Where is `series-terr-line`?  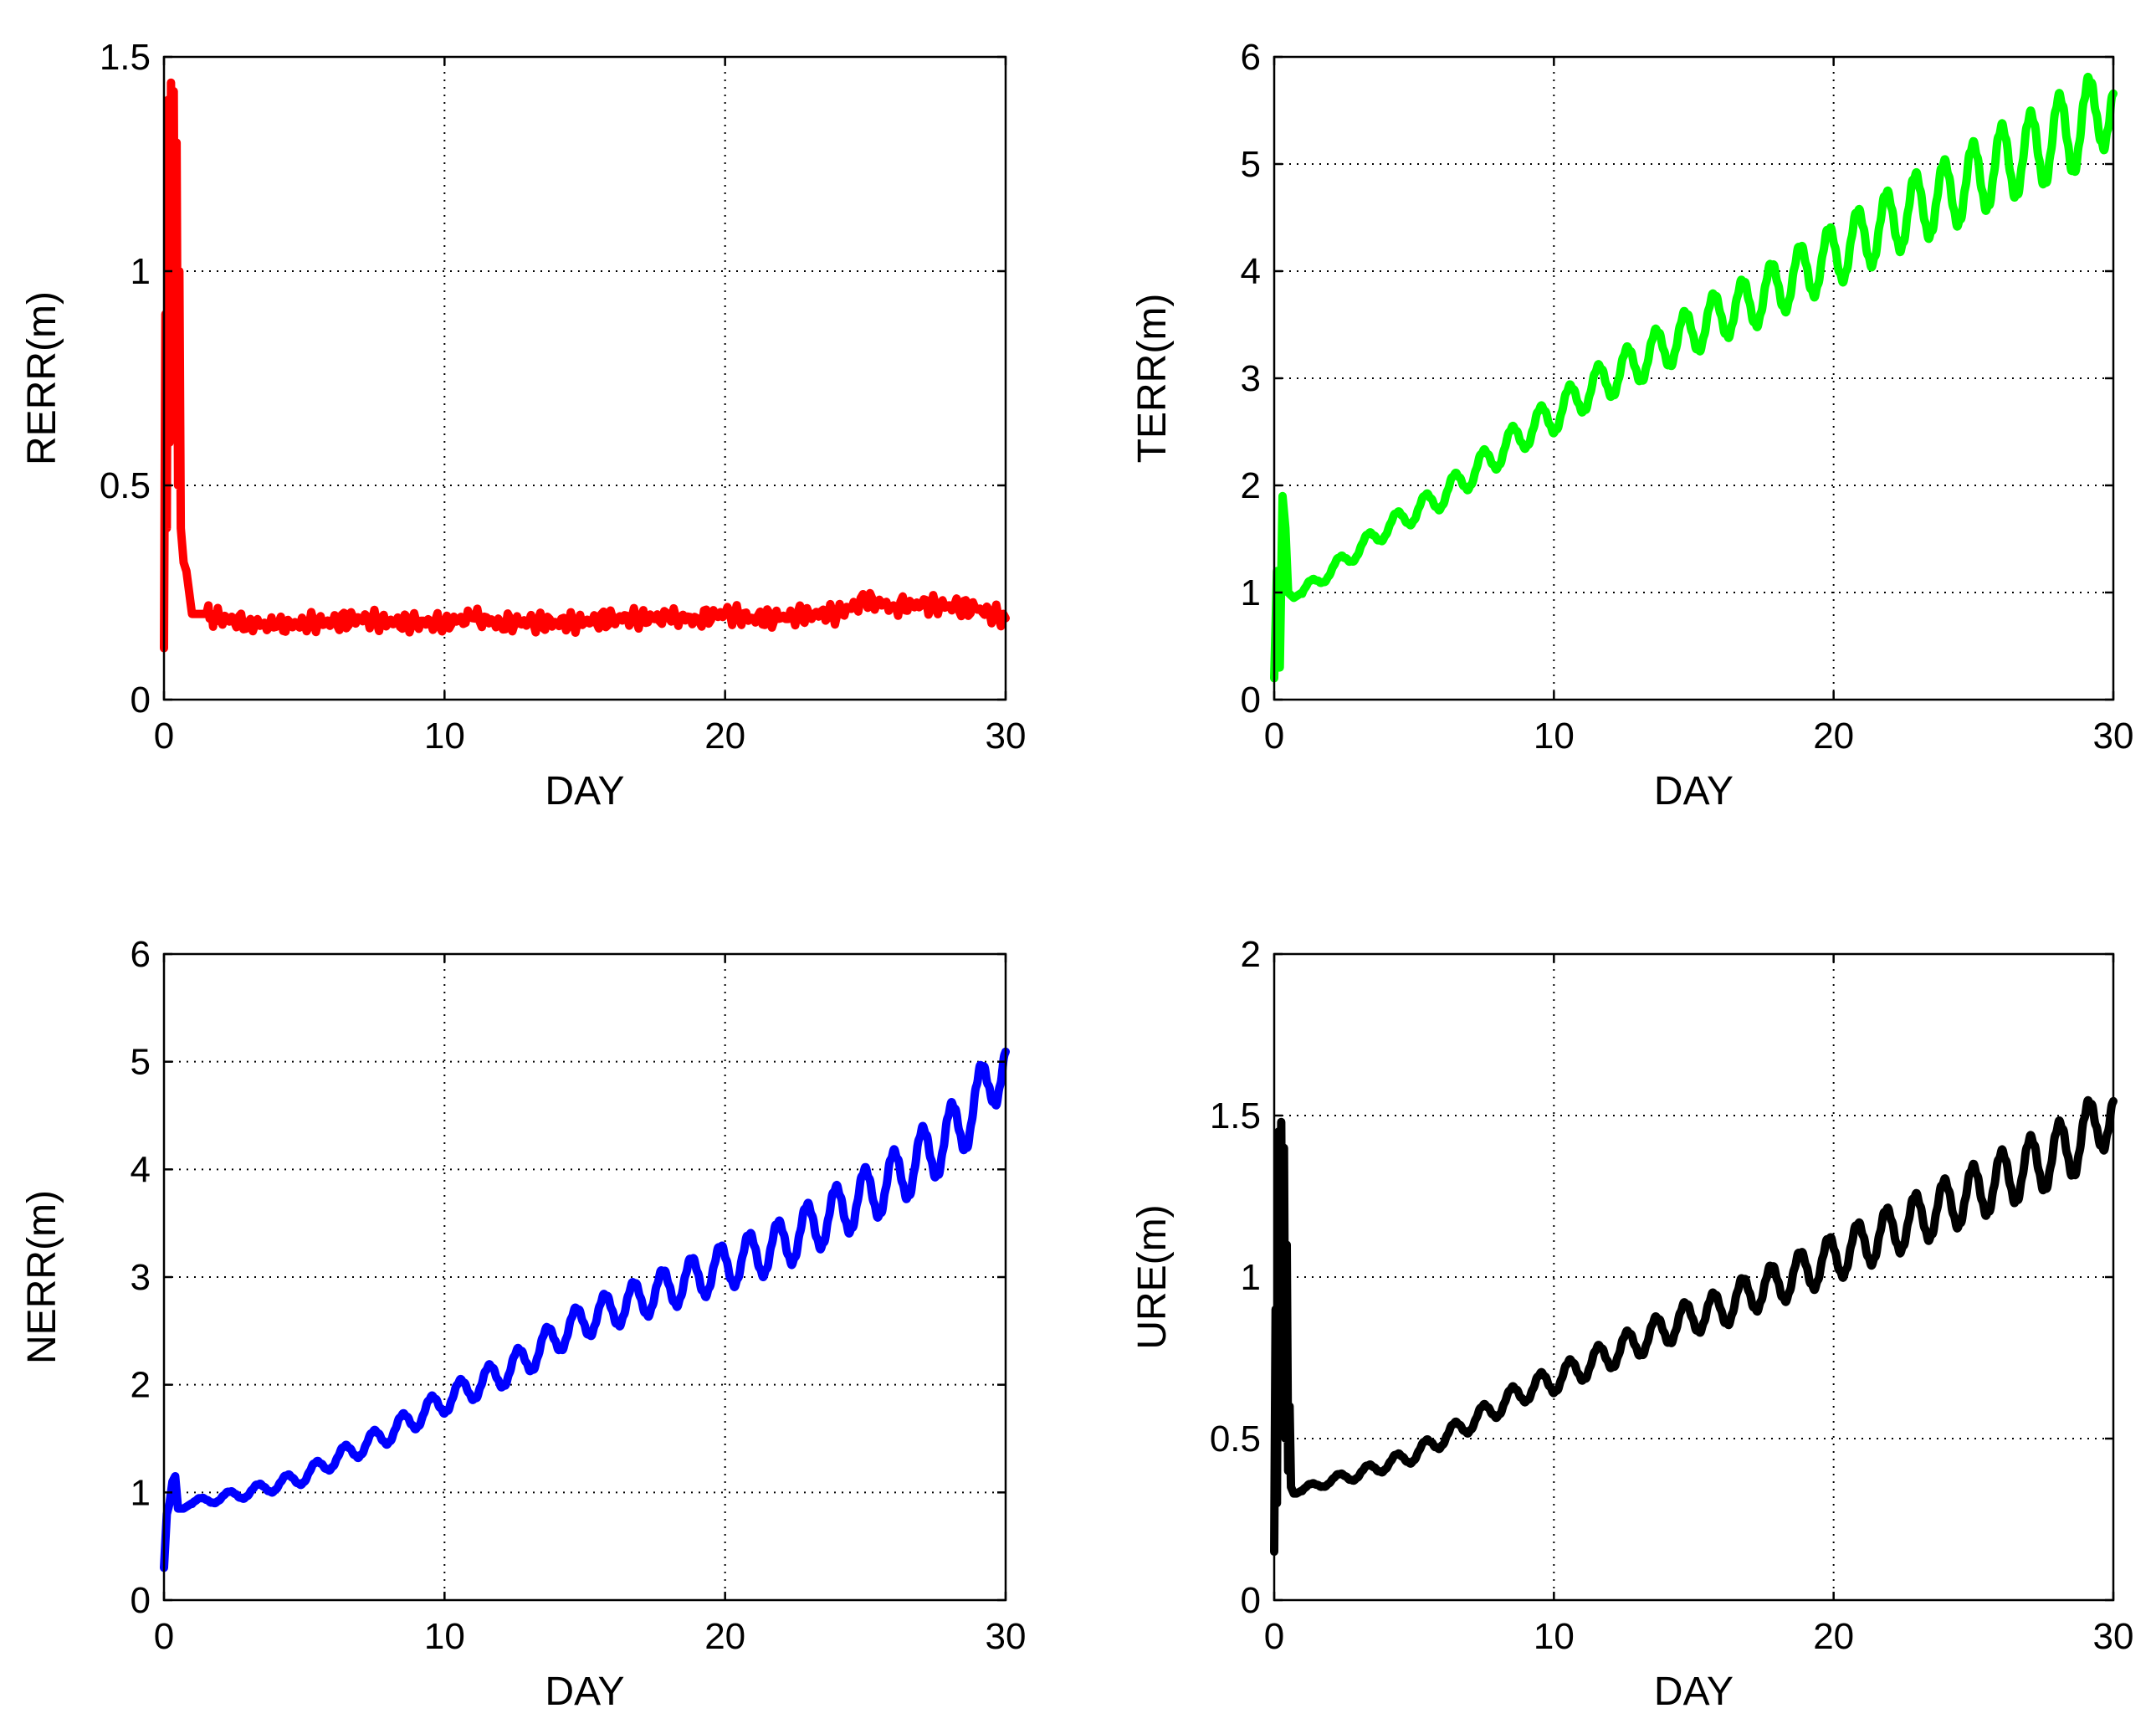
series-terr-line is located at coordinates (1694, 377).